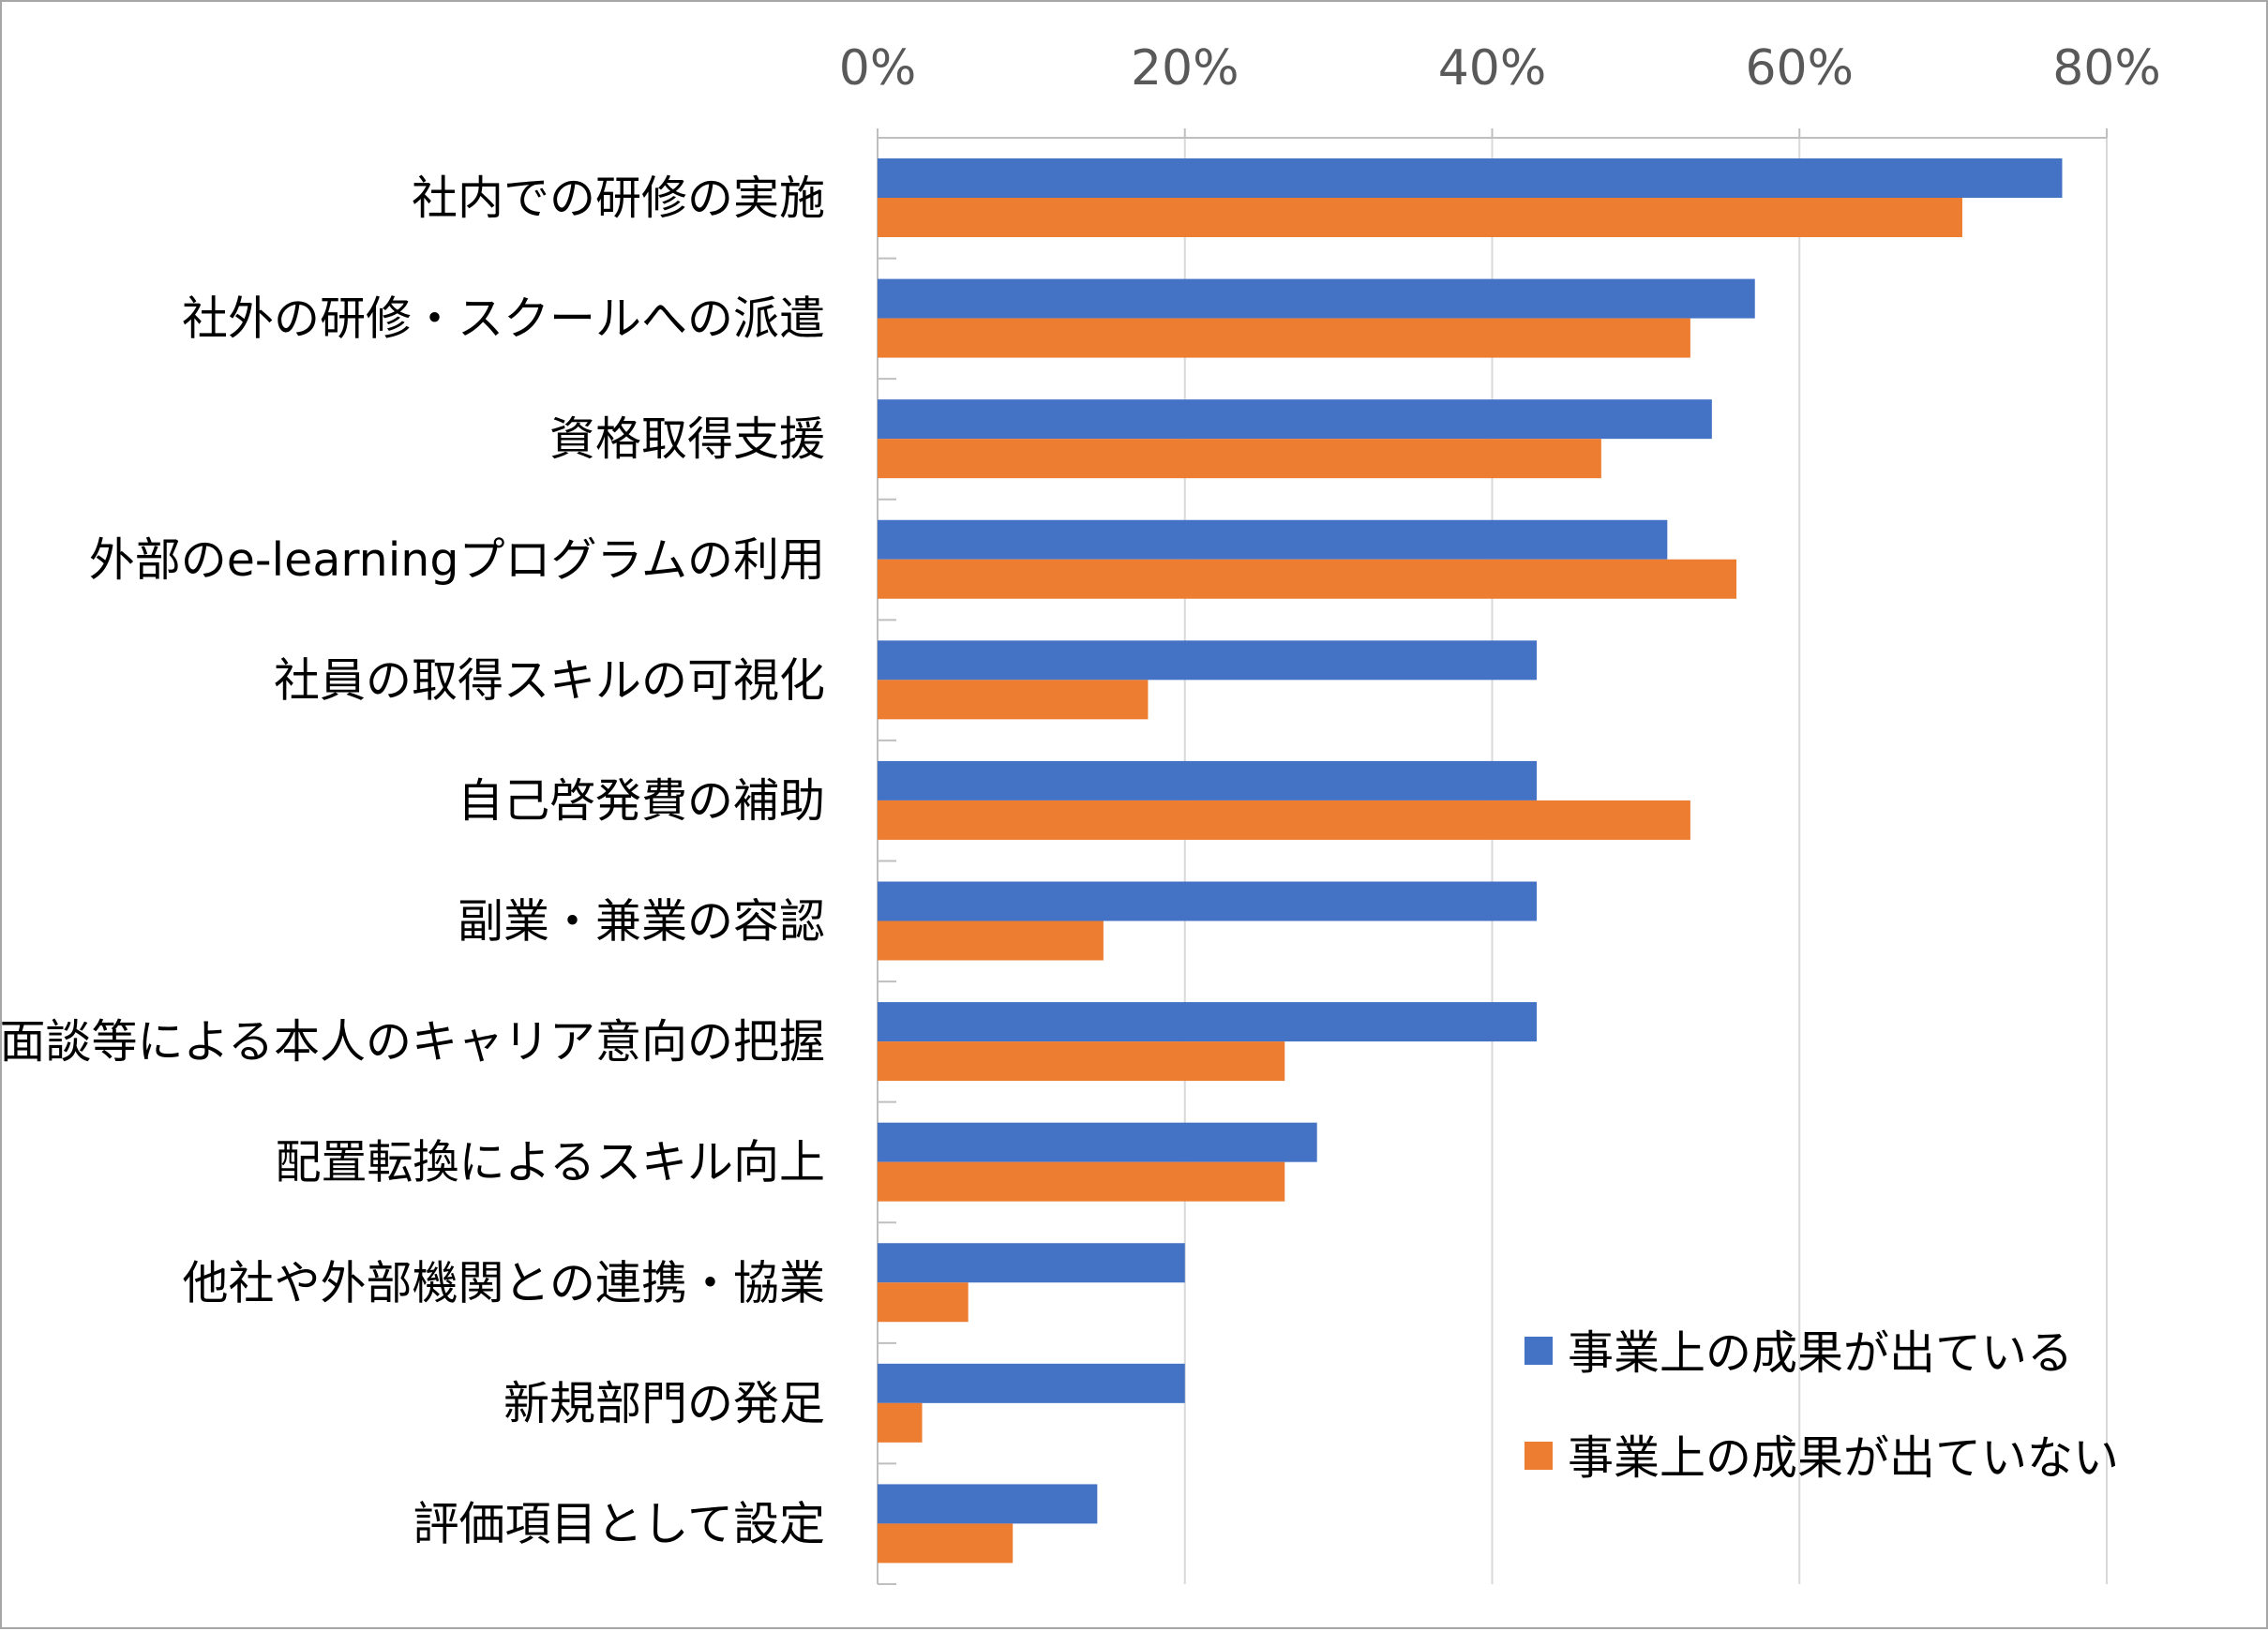 The image size is (2268, 1631). Describe the element at coordinates (1799, 68) in the screenshot. I see `x-tick-label: 60%` at that location.